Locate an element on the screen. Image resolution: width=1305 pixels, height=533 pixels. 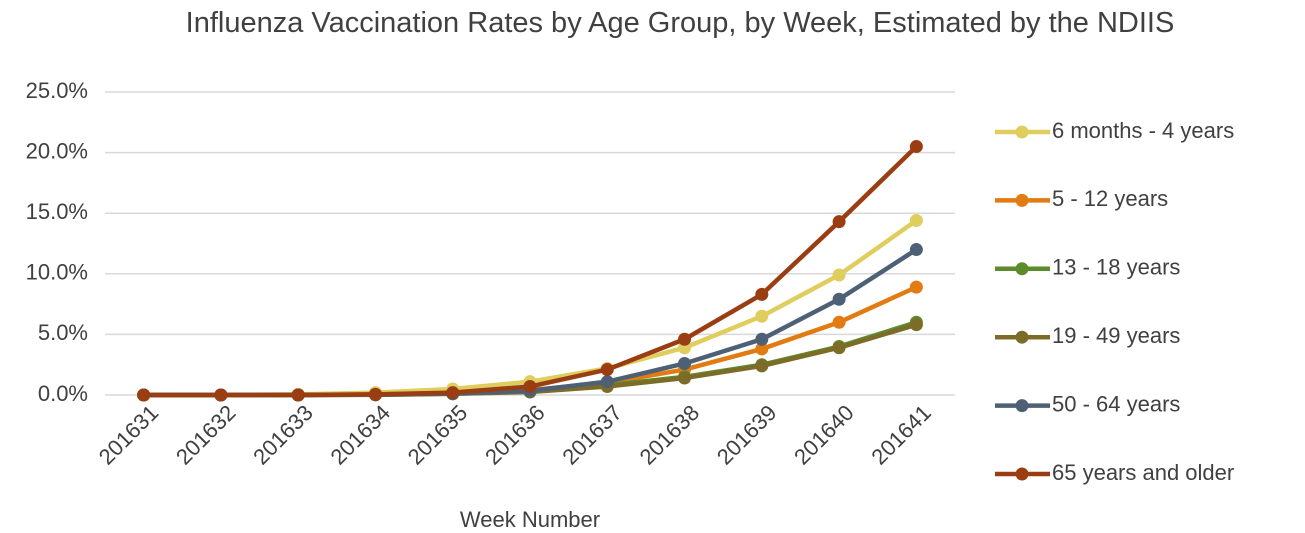
legend-label: 6 months - 4 years is located at coordinates (1143, 130).